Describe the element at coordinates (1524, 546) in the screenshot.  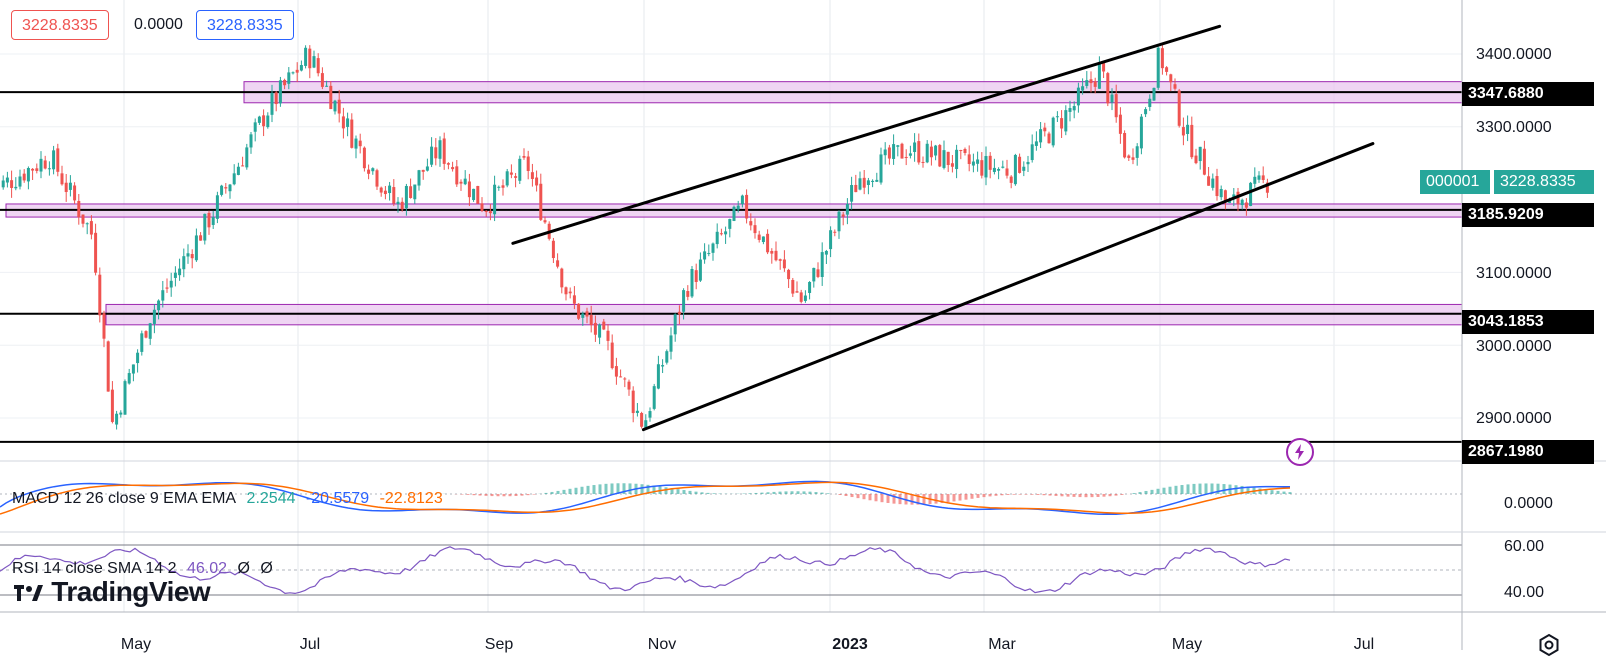
I see `rsi-axis-tick: 60.00` at that location.